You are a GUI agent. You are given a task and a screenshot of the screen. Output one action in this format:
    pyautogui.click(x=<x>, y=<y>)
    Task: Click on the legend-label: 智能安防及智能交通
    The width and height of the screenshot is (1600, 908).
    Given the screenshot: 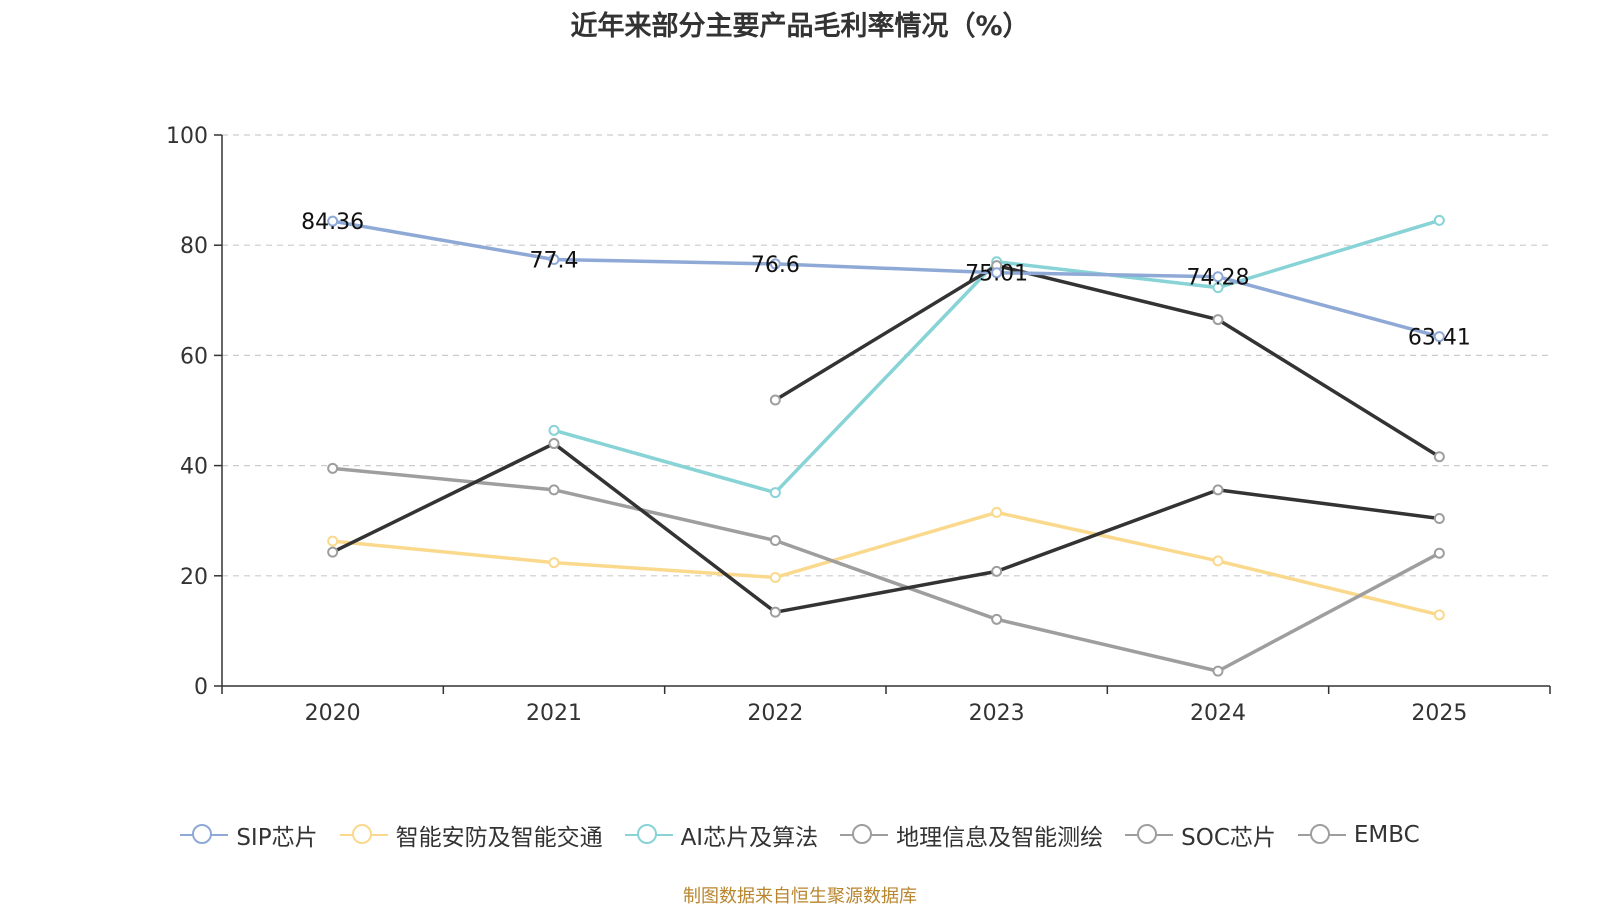 What is the action you would take?
    pyautogui.click(x=499, y=838)
    